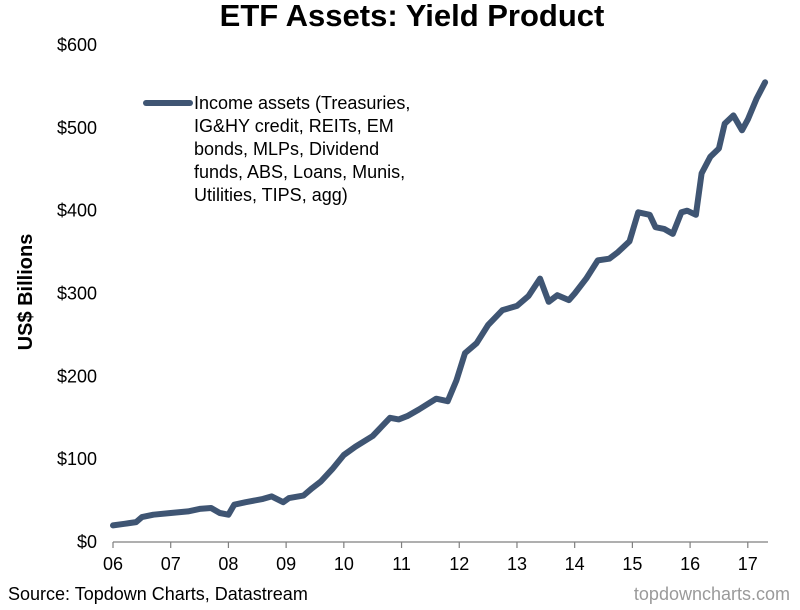  Describe the element at coordinates (77, 128) in the screenshot. I see `y-tick-label: $500` at that location.